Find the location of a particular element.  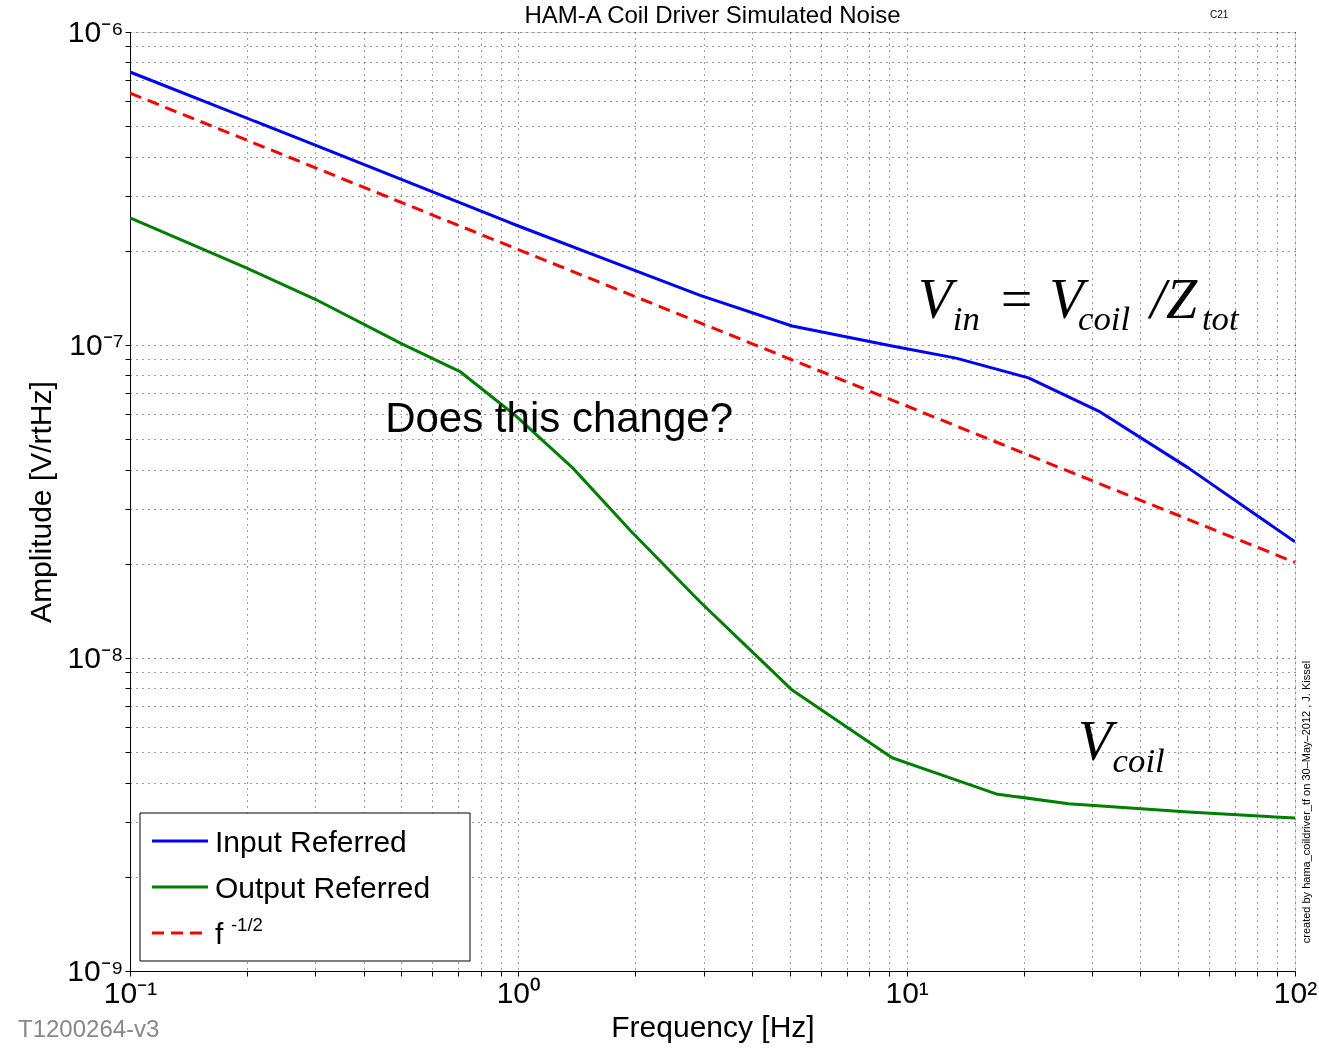

text: created by hama_coildriver_tf on 30–May–2012 , J. Kissel is located at coordinates (1306, 802).